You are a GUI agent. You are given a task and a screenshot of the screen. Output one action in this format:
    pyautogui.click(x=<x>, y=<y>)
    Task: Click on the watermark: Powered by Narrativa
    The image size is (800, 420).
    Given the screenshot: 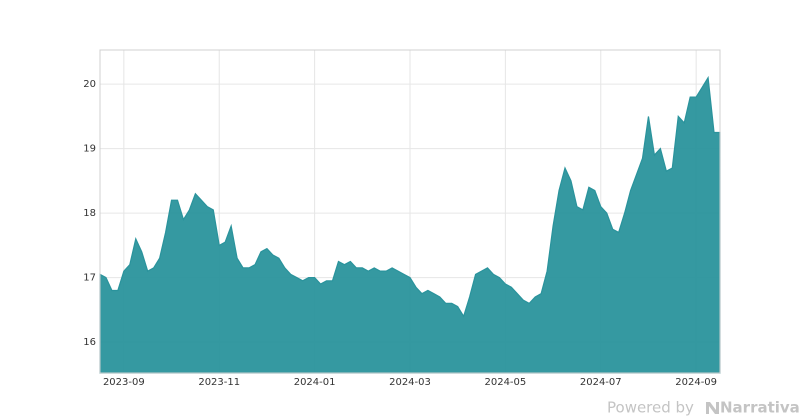 What is the action you would take?
    pyautogui.click(x=703, y=408)
    